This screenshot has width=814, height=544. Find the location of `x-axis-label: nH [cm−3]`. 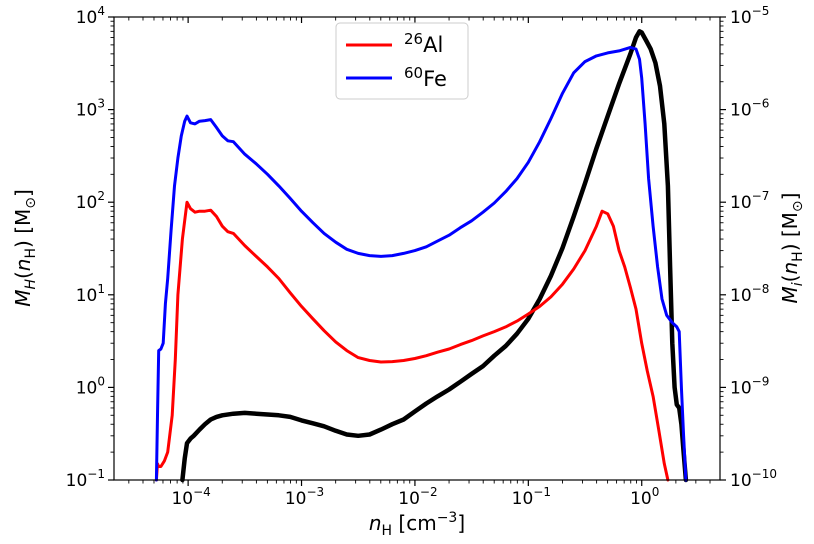

x-axis-label: nH [cm−3] is located at coordinates (417, 524).